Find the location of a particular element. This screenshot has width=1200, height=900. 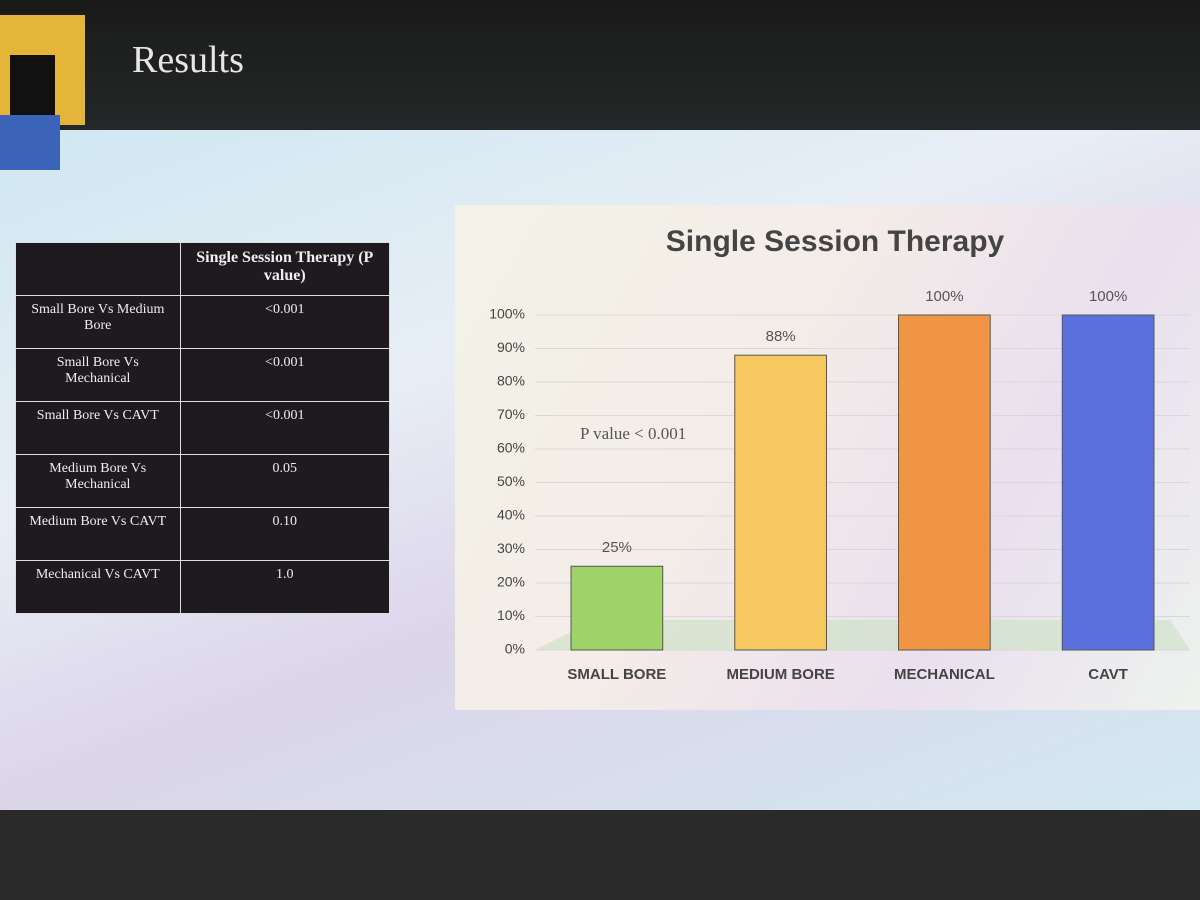

comparison-cell: Small Bore Vs CAVT is located at coordinates (98, 428).